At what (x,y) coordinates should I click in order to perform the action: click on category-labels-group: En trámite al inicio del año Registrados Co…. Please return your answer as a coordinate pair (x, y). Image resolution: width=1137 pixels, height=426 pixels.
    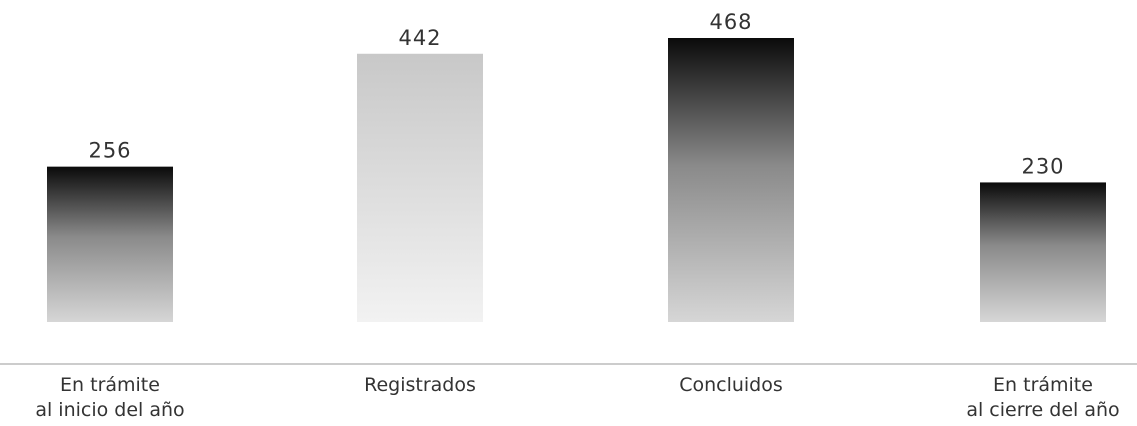
    Looking at the image, I should click on (577, 397).